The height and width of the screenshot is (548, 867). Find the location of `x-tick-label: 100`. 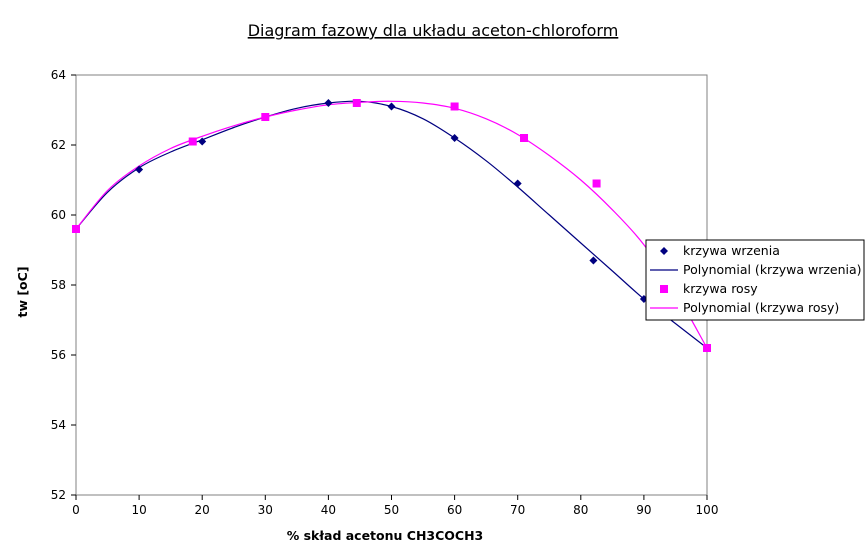

x-tick-label: 100 is located at coordinates (707, 510).